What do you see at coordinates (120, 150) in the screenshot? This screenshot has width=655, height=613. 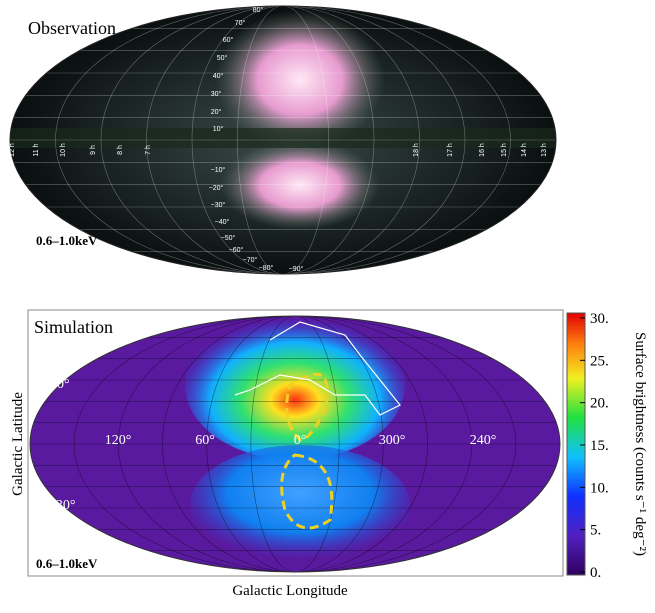 I see `hour-label: 8 h` at bounding box center [120, 150].